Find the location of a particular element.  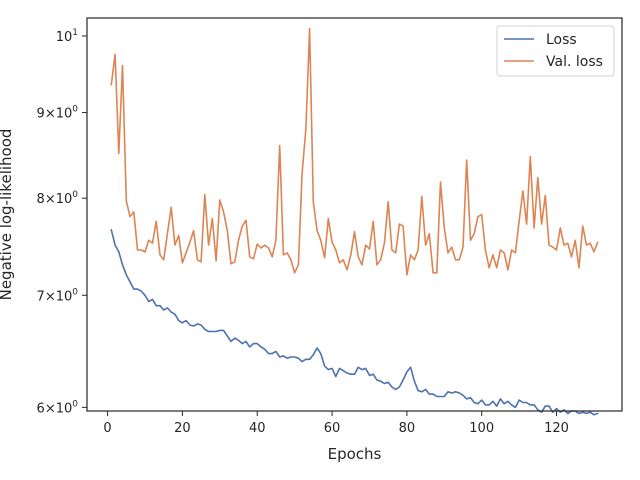

y-tick-label: 101 is located at coordinates (67, 36).